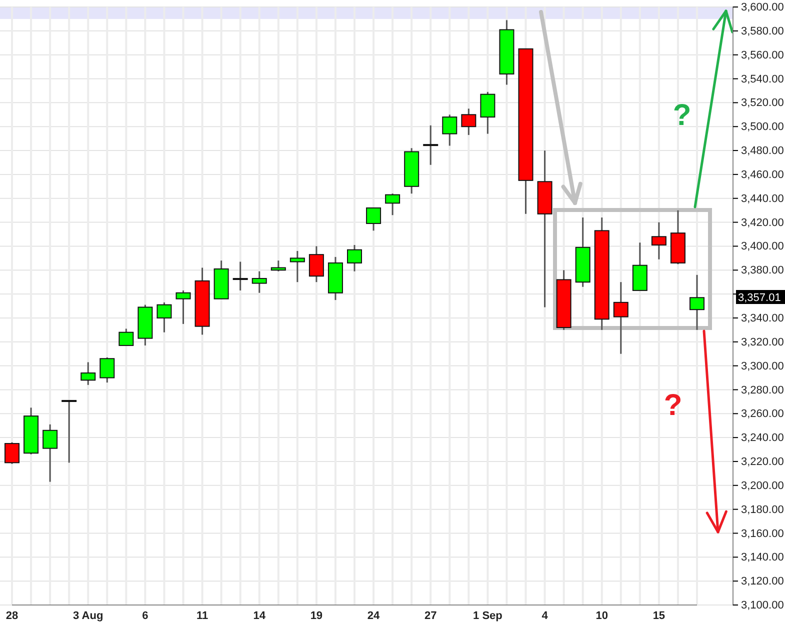 The image size is (785, 625). Describe the element at coordinates (145, 616) in the screenshot. I see `x-tick-label: 6` at that location.